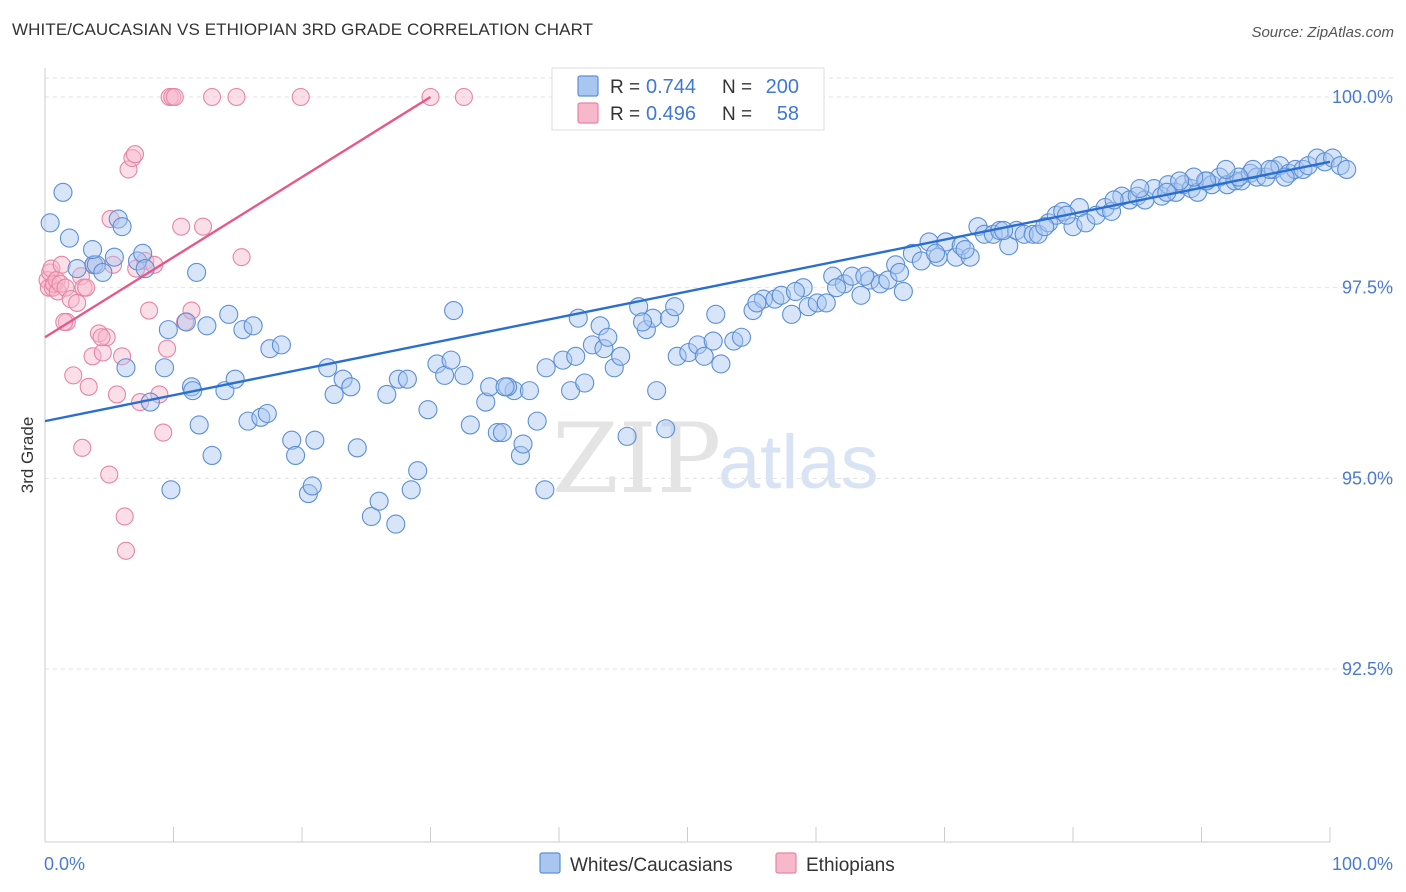  I want to click on ethiopians-trend-line, so click(238, 217).